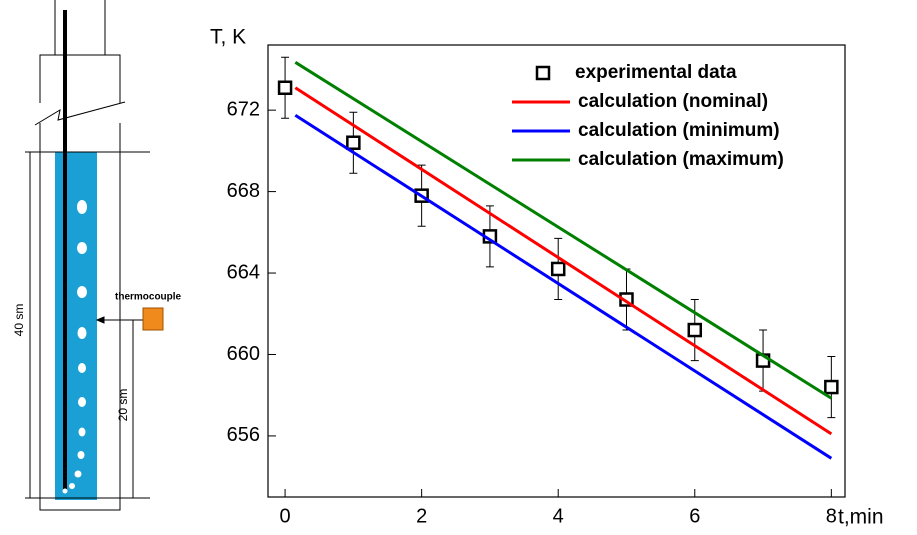 This screenshot has width=917, height=535. I want to click on thermocouple-label: thermocouple, so click(148, 297).